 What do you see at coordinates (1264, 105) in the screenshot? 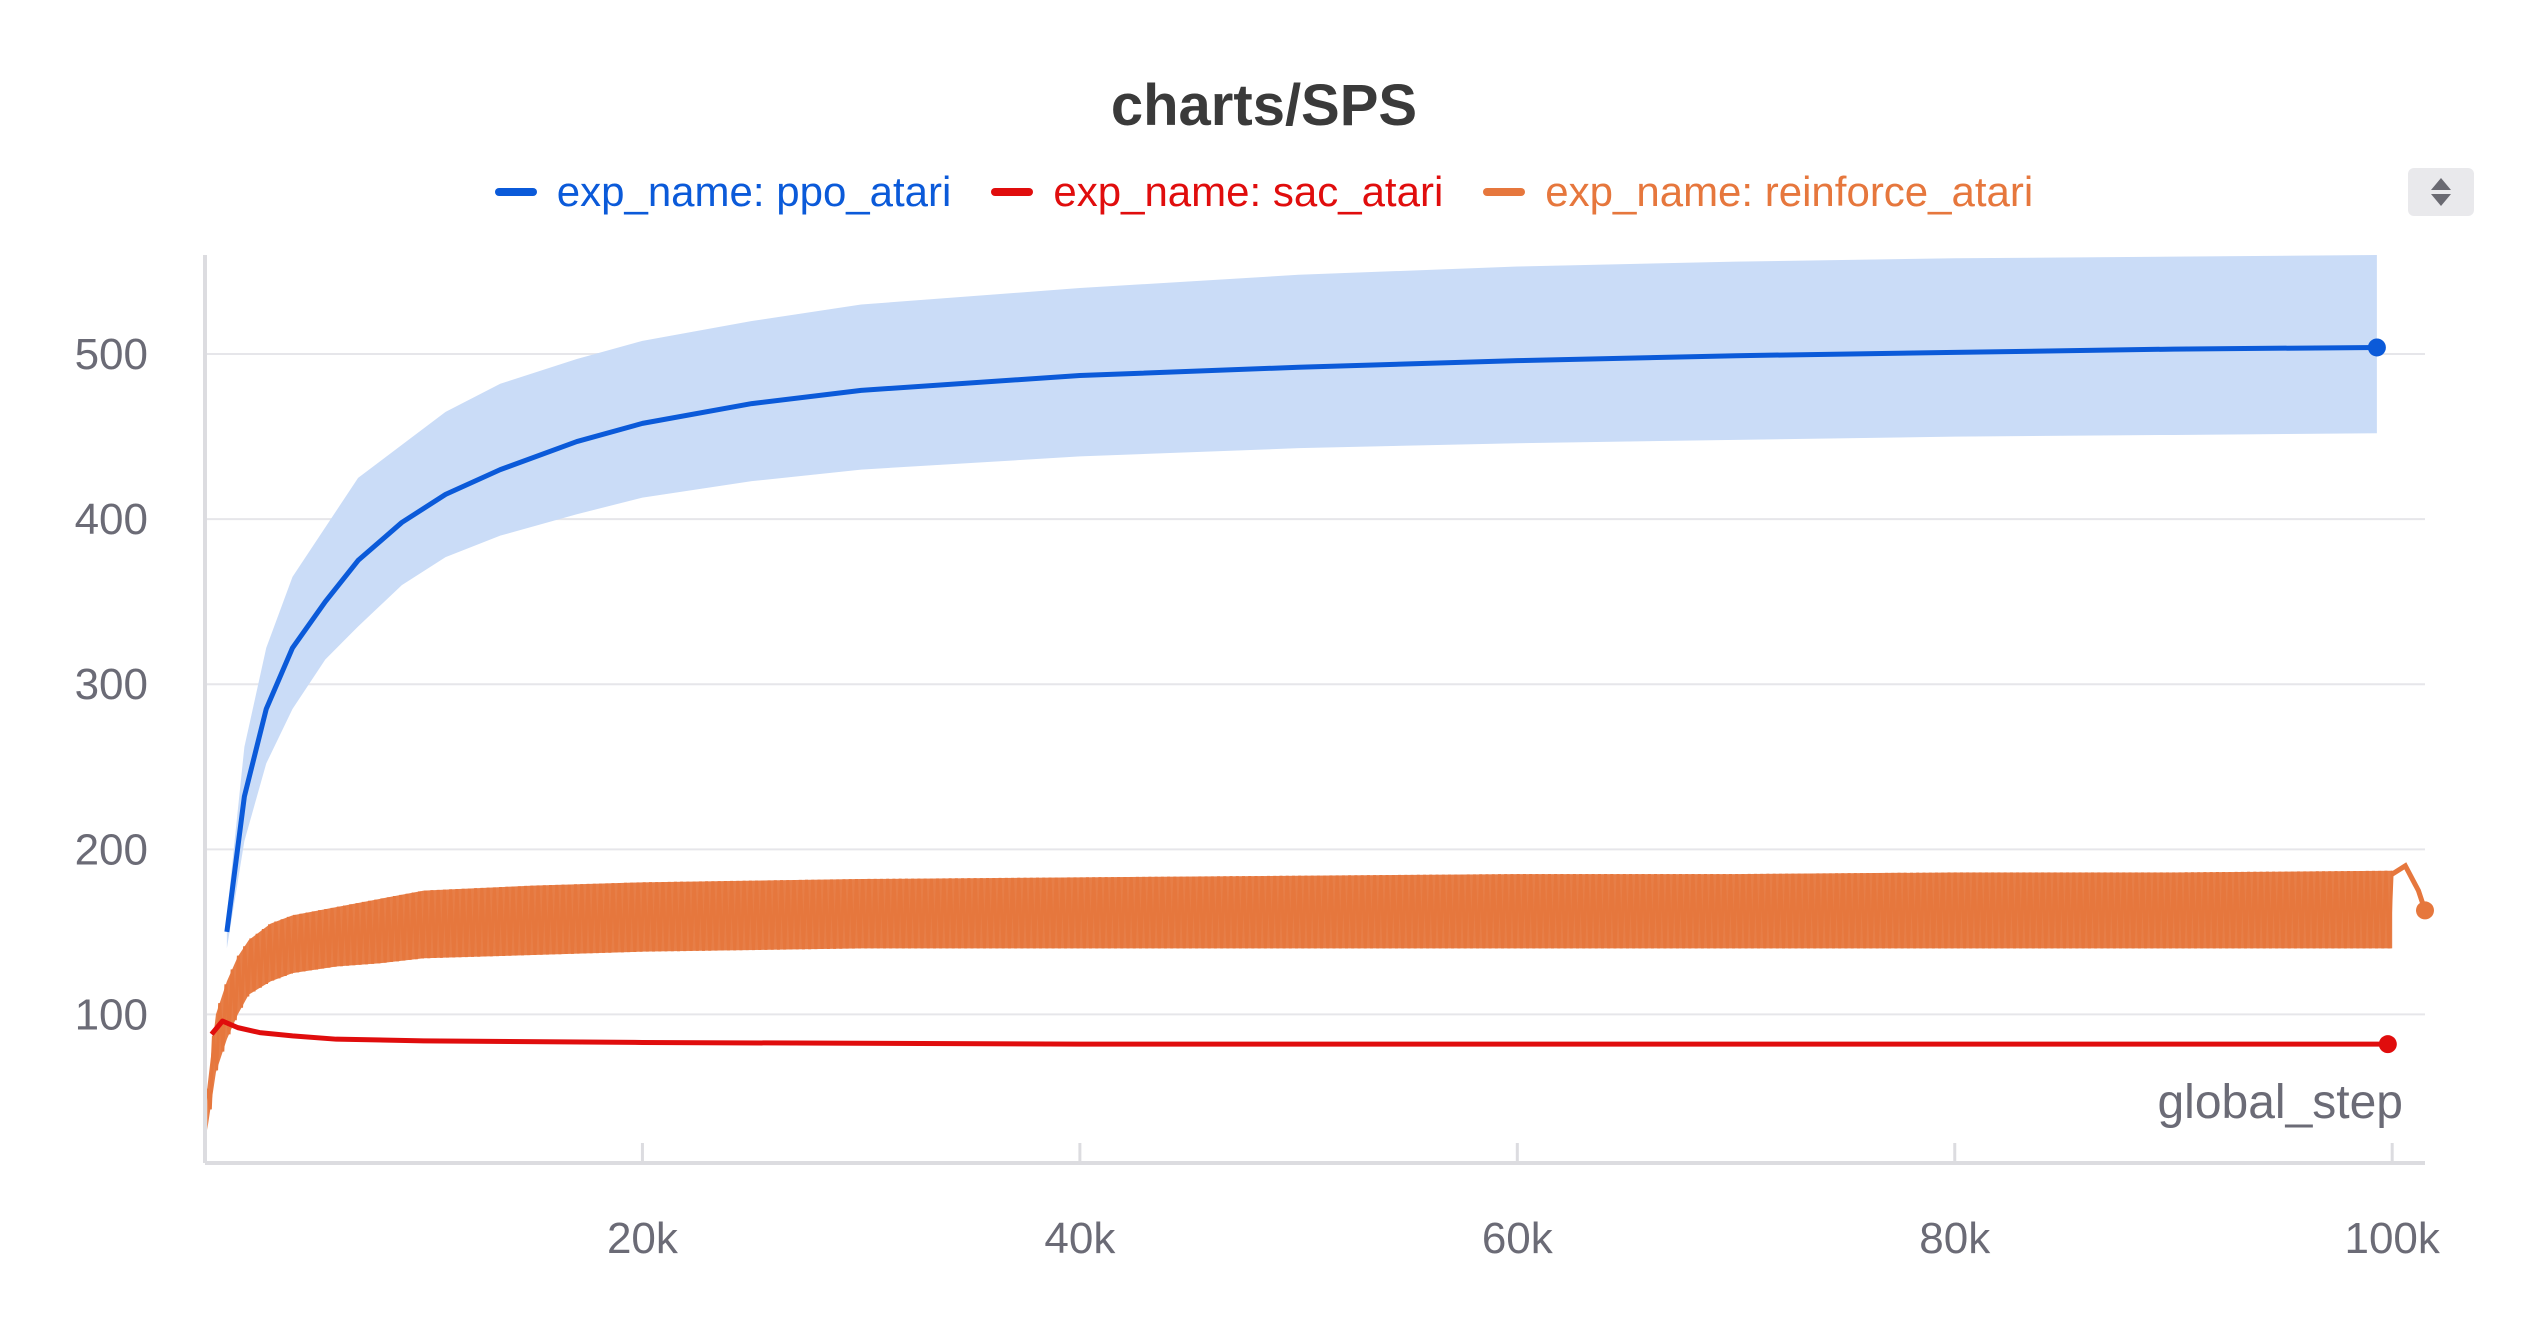
I see `chart-title: charts/SPS` at bounding box center [1264, 105].